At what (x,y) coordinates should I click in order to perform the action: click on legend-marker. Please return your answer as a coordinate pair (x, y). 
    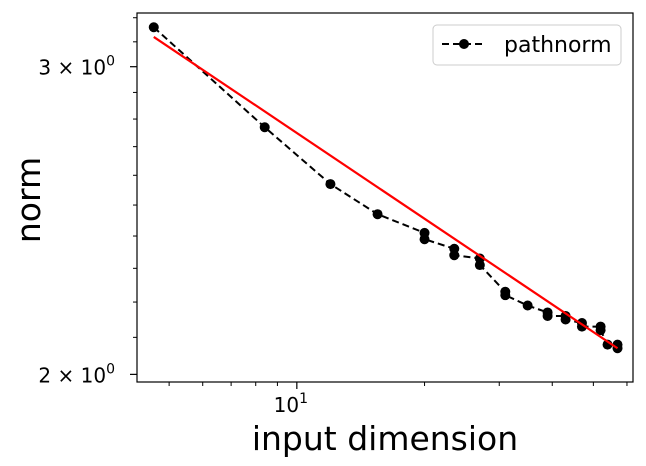
    Looking at the image, I should click on (464, 44).